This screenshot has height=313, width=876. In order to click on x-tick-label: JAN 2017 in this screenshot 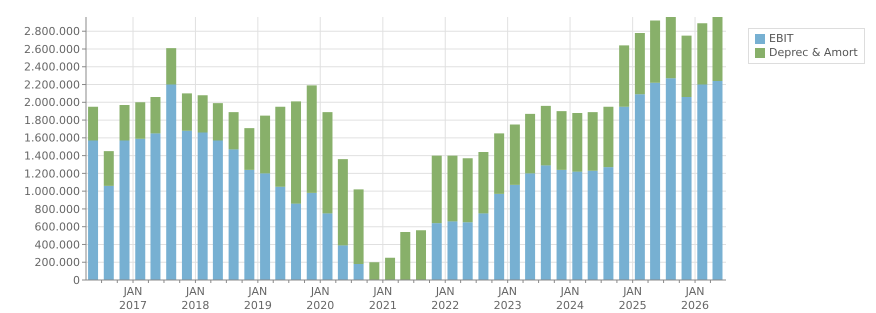, I will do `click(133, 298)`.